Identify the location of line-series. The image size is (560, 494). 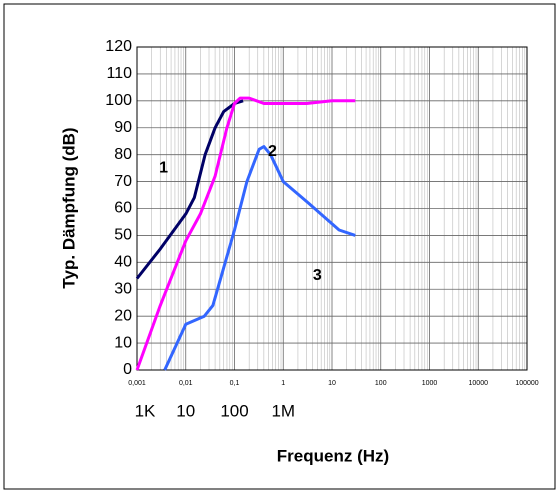
(189, 189).